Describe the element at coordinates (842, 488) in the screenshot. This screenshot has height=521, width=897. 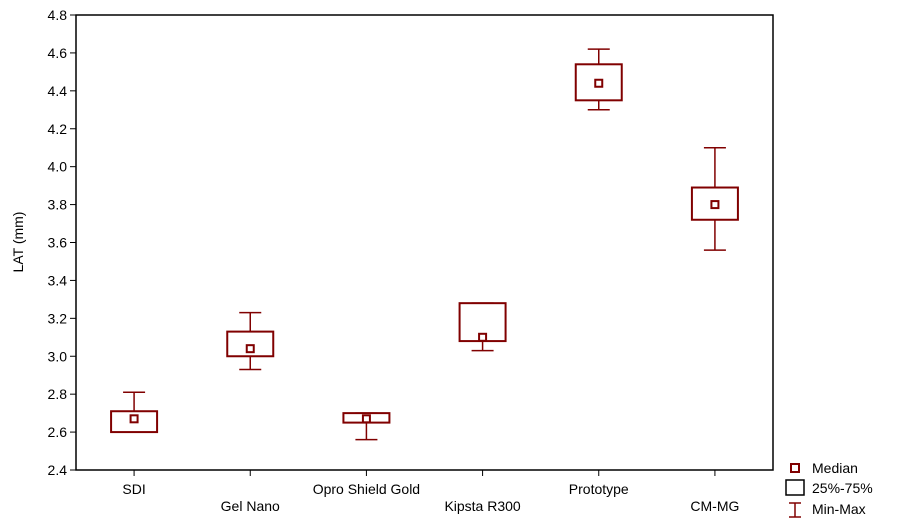
I see `legend-box-label: 25%-75%` at that location.